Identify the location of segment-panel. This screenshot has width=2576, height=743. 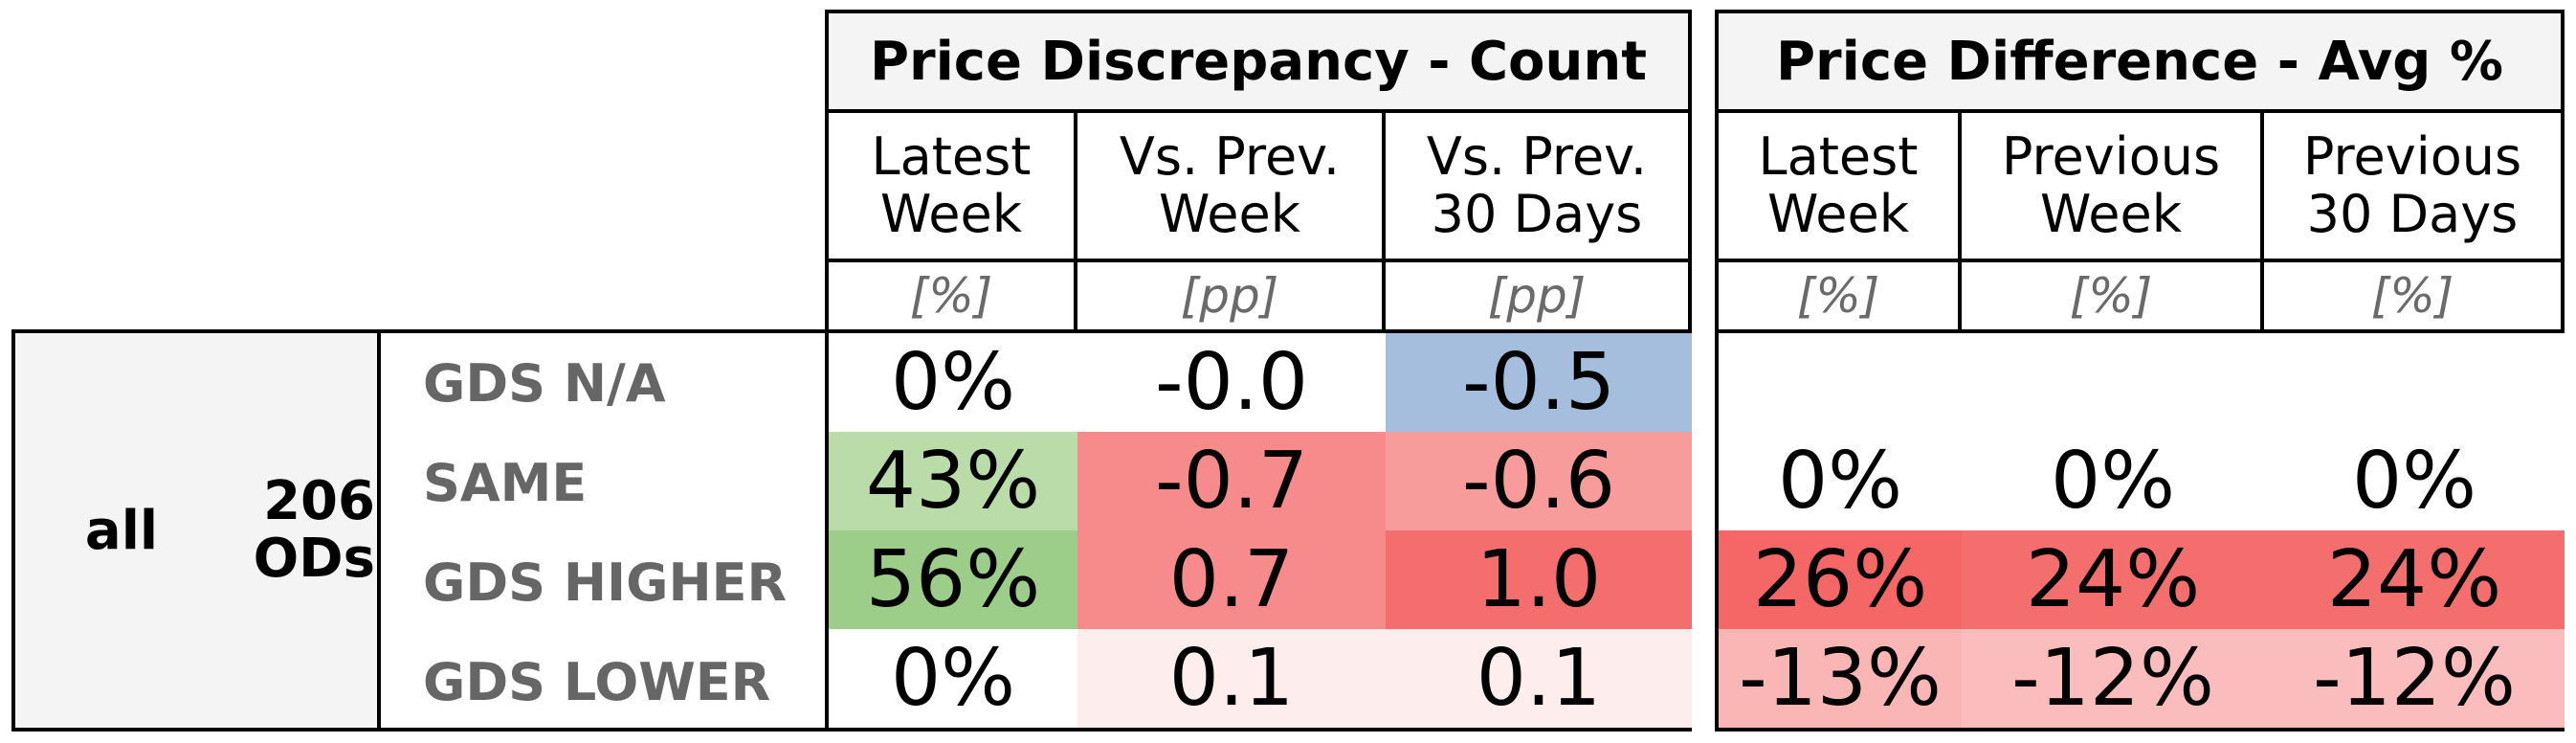
(196, 530).